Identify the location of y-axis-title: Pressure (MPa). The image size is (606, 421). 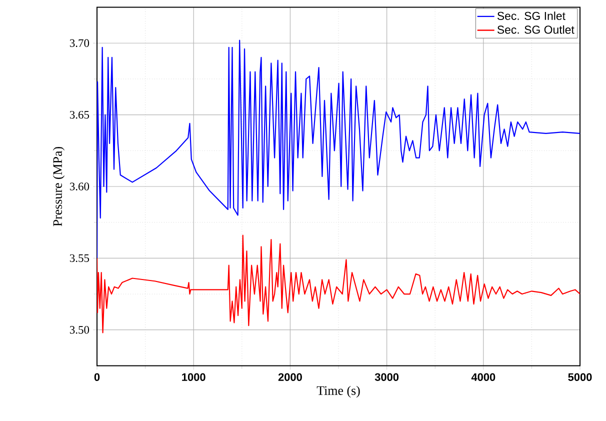
(58, 186).